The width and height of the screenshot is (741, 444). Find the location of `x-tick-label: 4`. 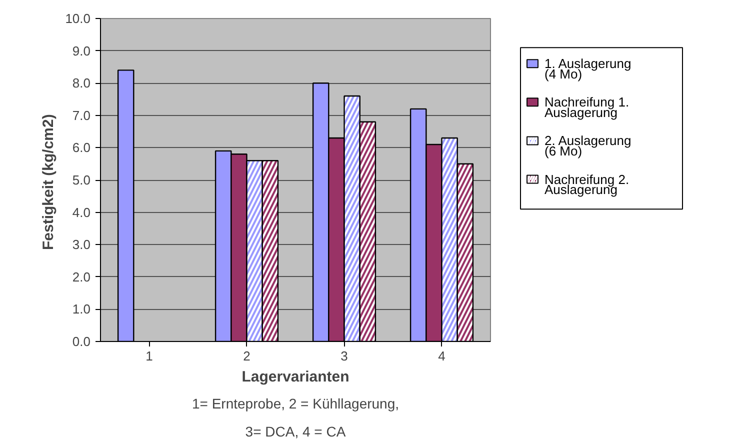

x-tick-label: 4 is located at coordinates (442, 356).